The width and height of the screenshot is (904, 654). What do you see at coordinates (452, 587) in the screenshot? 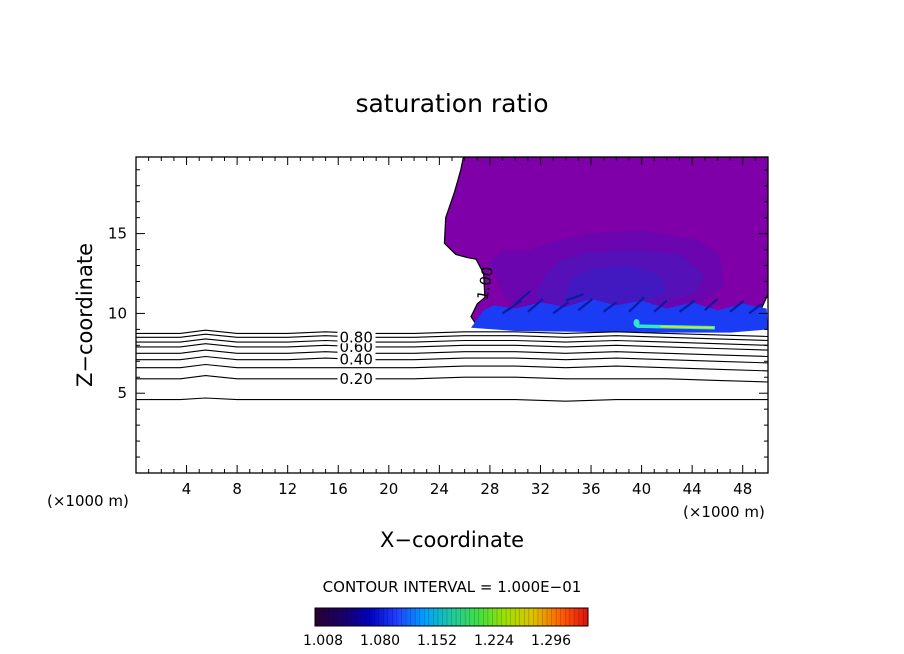
I see `contour-interval-text: CONTOUR INTERVAL = 1.000E−01` at bounding box center [452, 587].